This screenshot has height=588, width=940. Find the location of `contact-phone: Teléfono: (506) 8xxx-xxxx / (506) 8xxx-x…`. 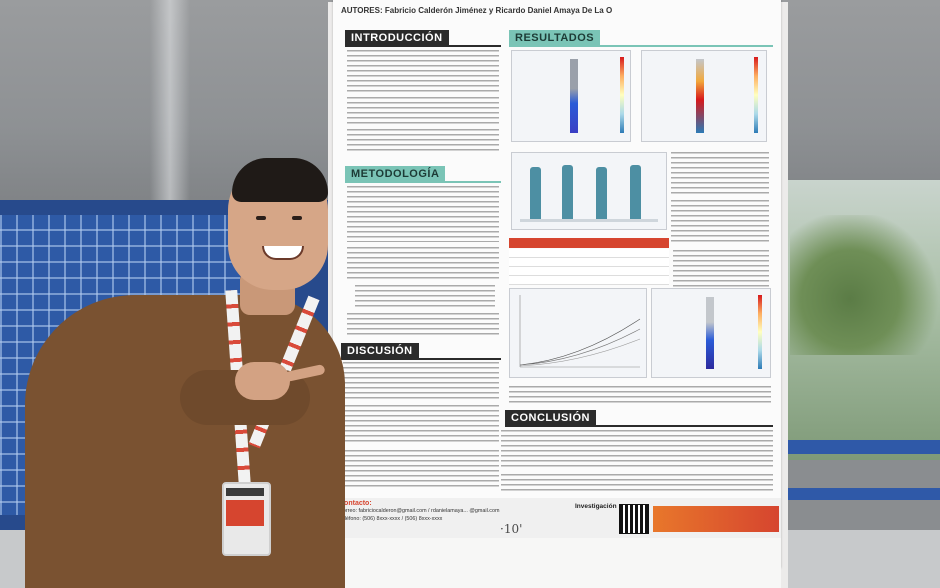

contact-phone: Teléfono: (506) 8xxx-xxxx / (506) 8xxx-x… is located at coordinates (391, 519).